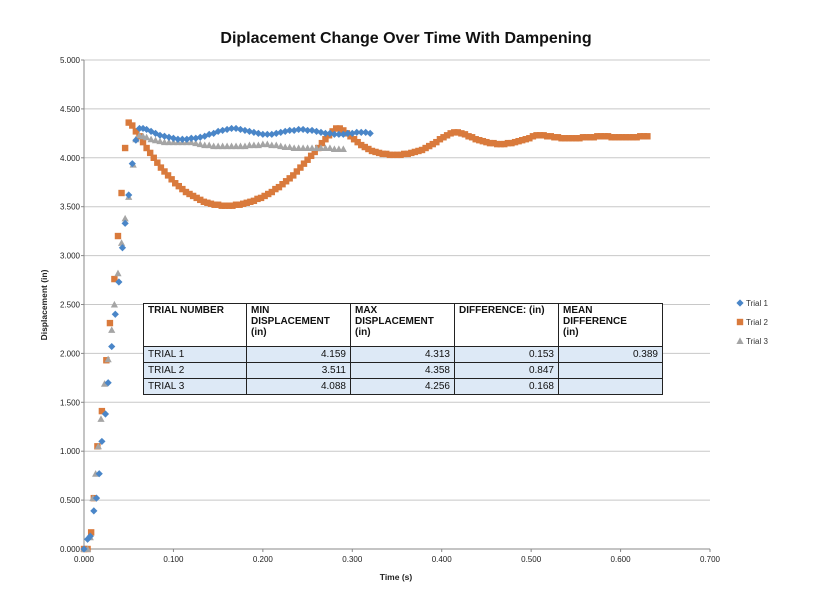 This screenshot has width=813, height=613. I want to click on table-header-text: (in), so click(363, 332).